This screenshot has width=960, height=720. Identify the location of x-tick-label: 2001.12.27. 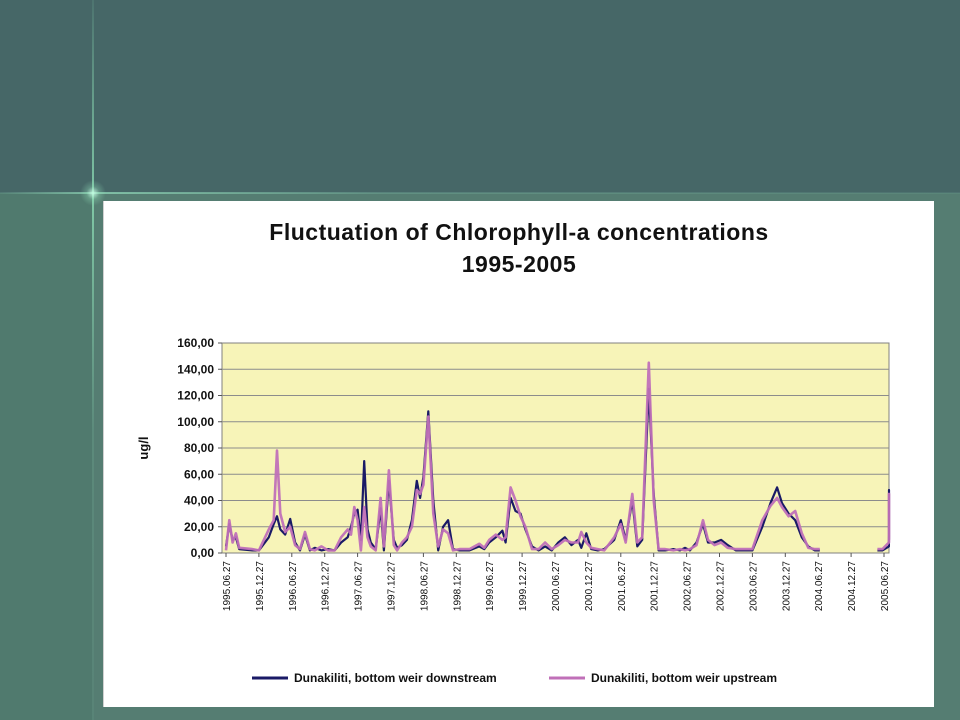
(655, 586).